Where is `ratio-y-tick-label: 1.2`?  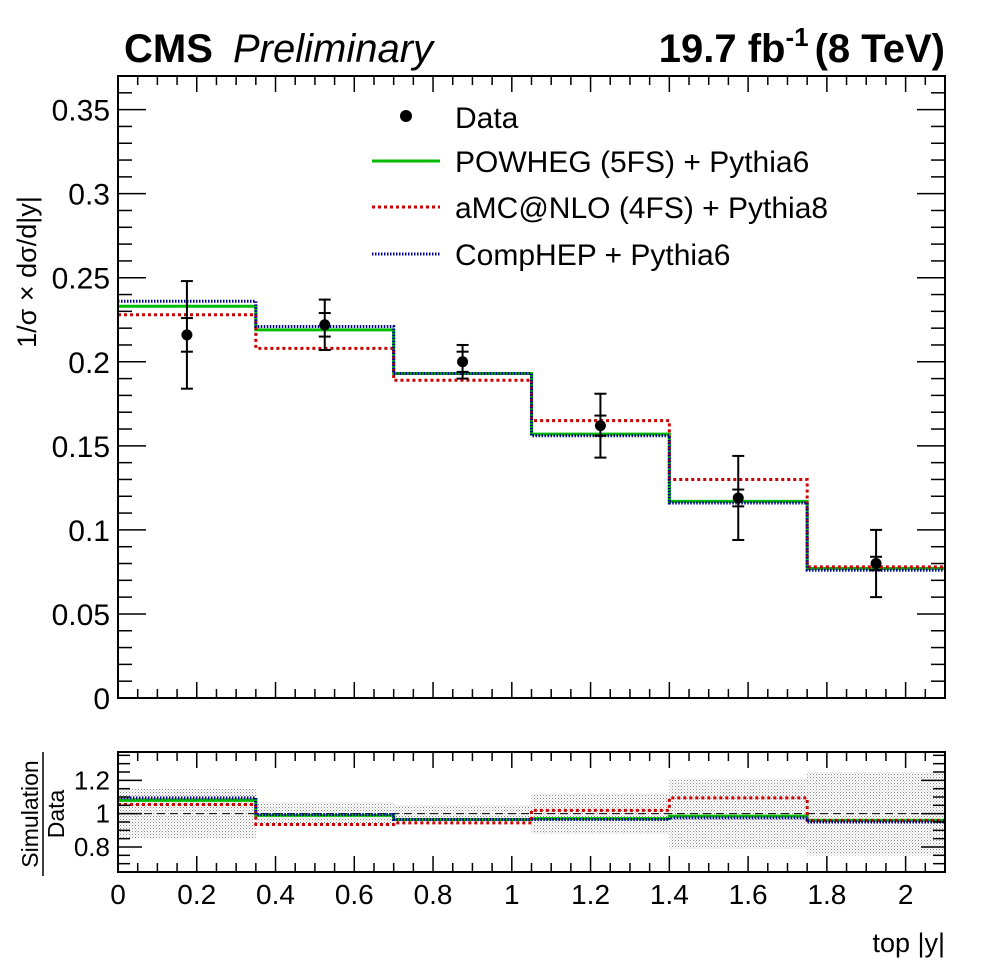
ratio-y-tick-label: 1.2 is located at coordinates (92, 780).